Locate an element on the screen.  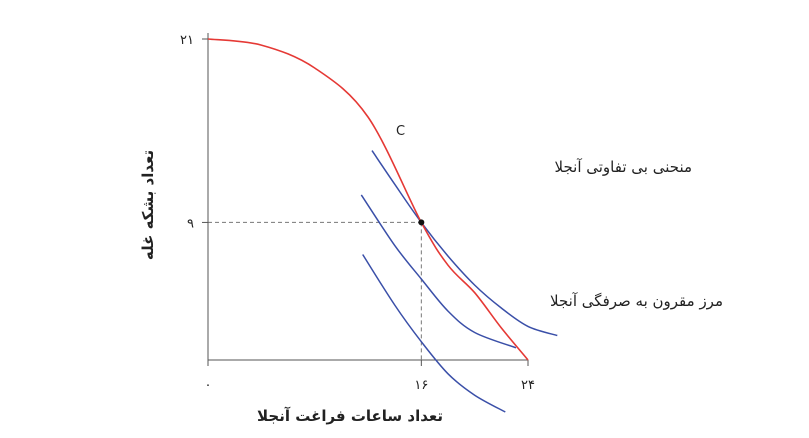
point-c-label: C is located at coordinates (400, 131).